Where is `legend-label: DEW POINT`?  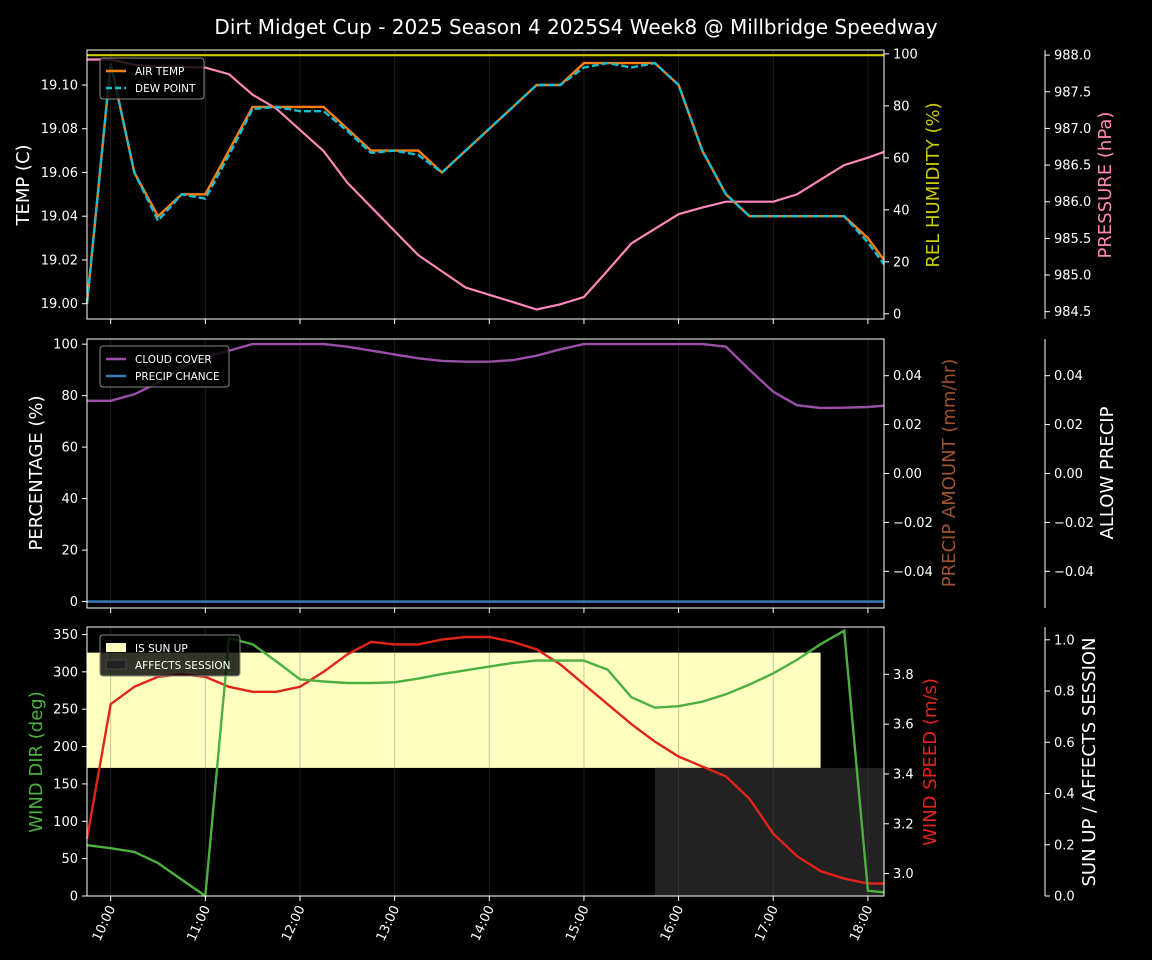 legend-label: DEW POINT is located at coordinates (165, 89).